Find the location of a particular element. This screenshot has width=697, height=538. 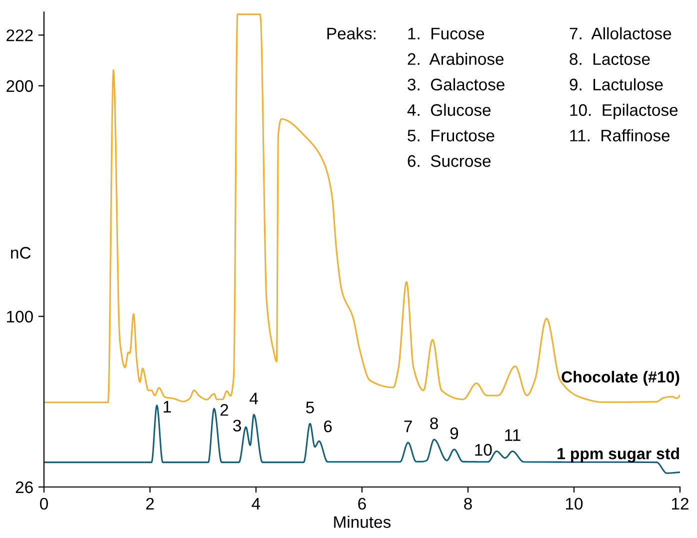

y-tick-label: 222 is located at coordinates (19, 35).